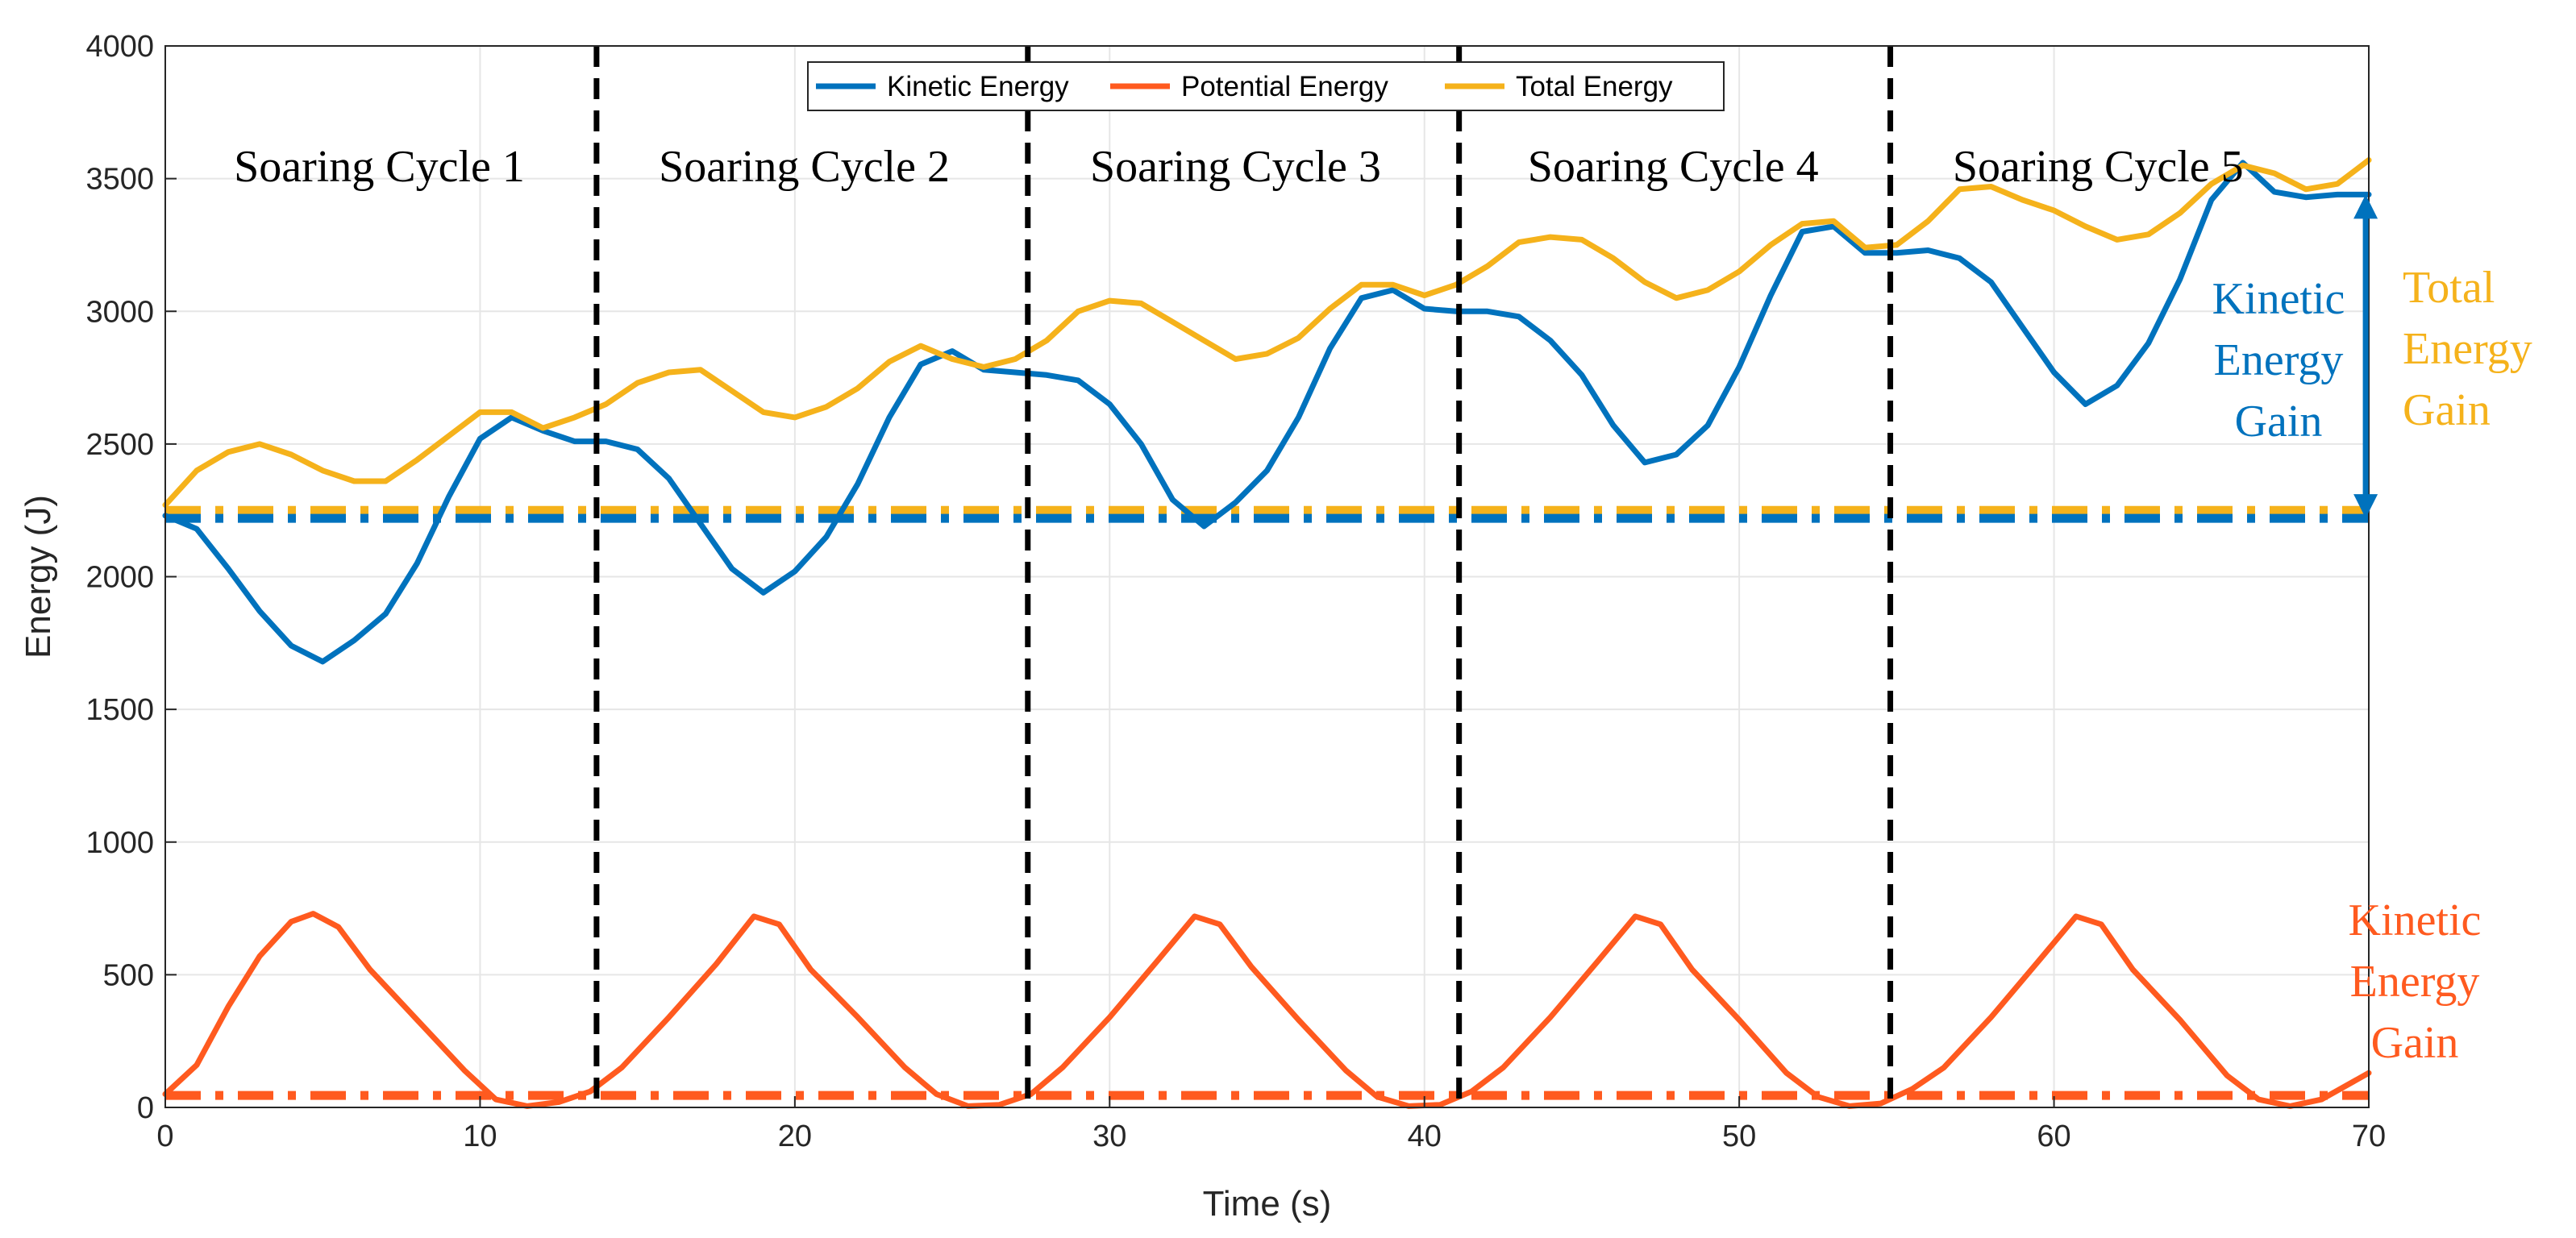 The width and height of the screenshot is (2576, 1238). Describe the element at coordinates (164, 1136) in the screenshot. I see `x-tick-label: 0` at that location.